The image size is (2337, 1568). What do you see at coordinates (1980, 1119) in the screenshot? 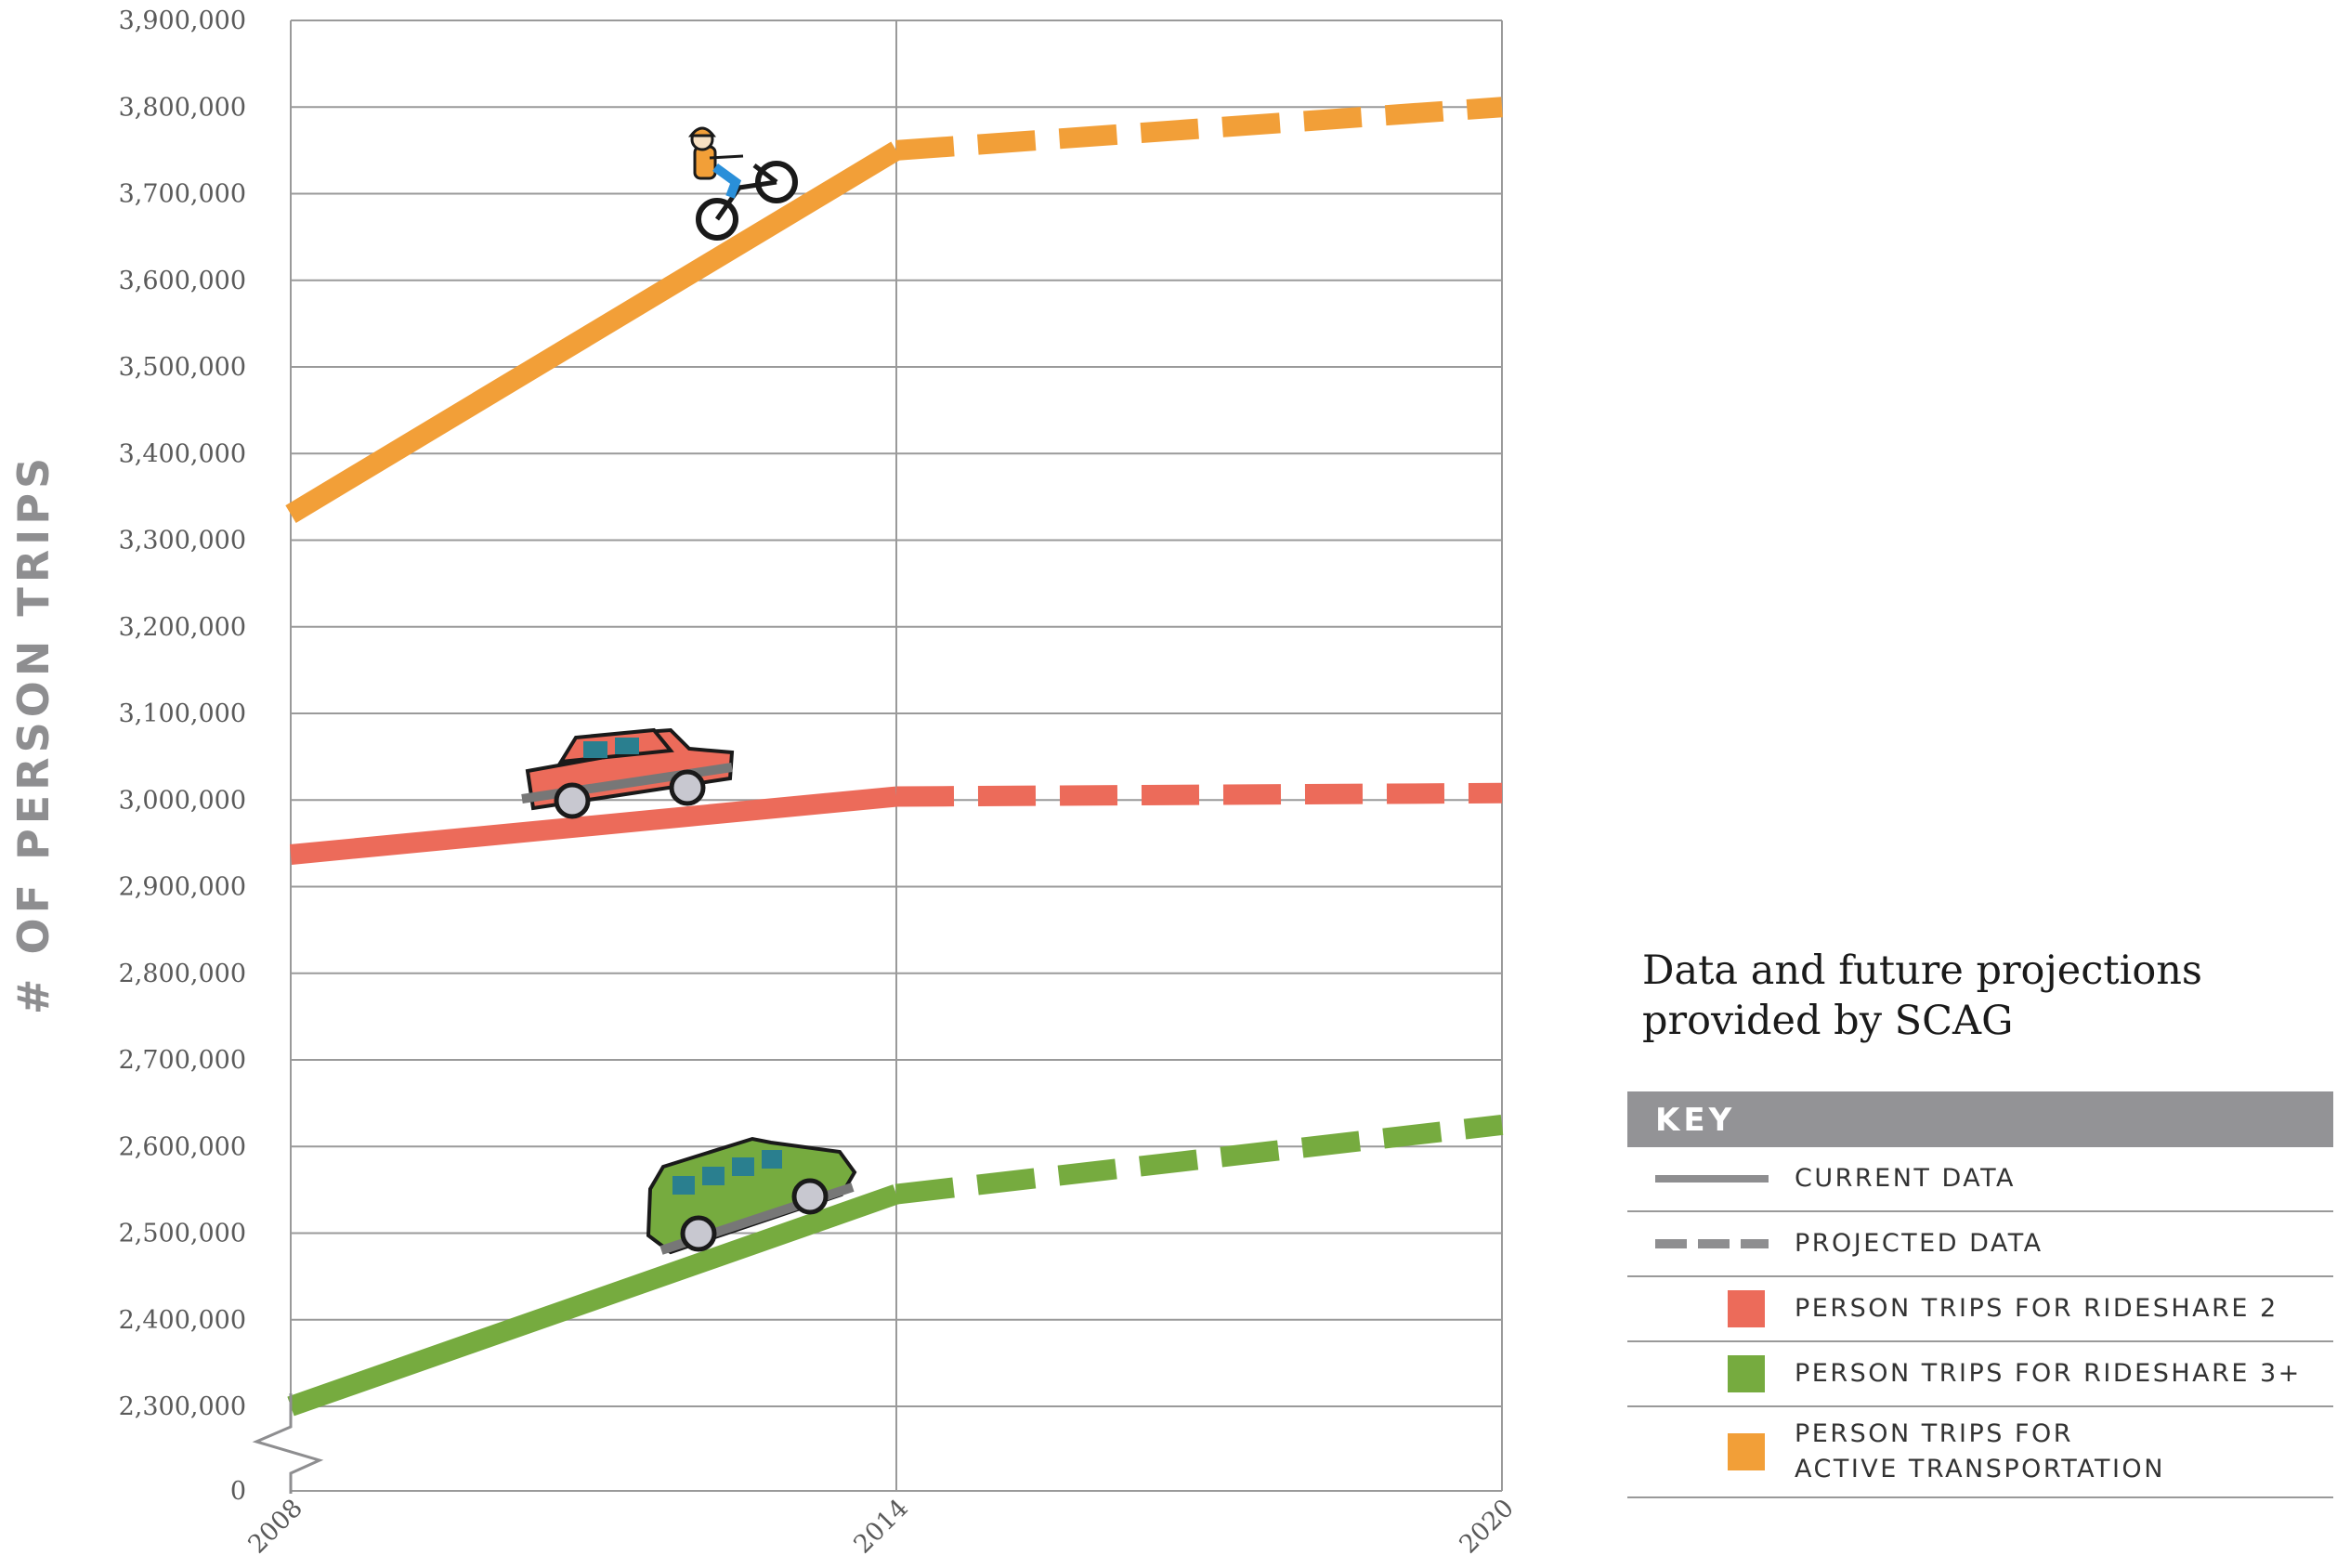
I see `legend-title: KEY` at bounding box center [1980, 1119].